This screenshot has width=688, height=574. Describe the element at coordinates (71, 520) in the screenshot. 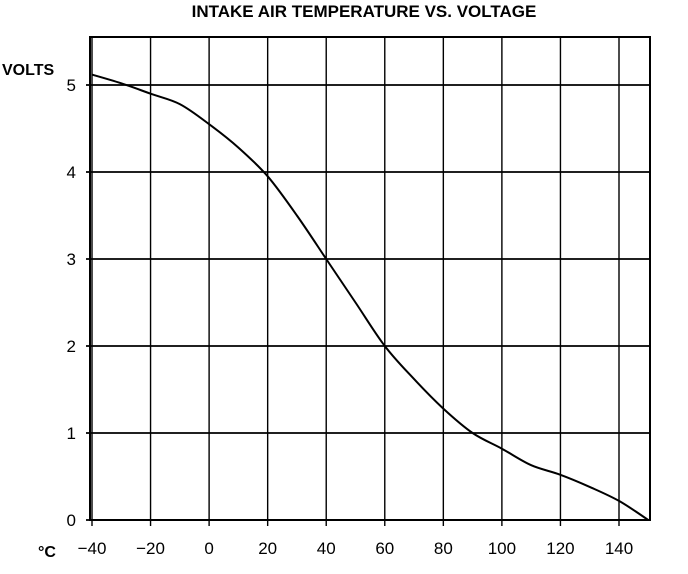

I see `y-tick-label-0: 0` at that location.